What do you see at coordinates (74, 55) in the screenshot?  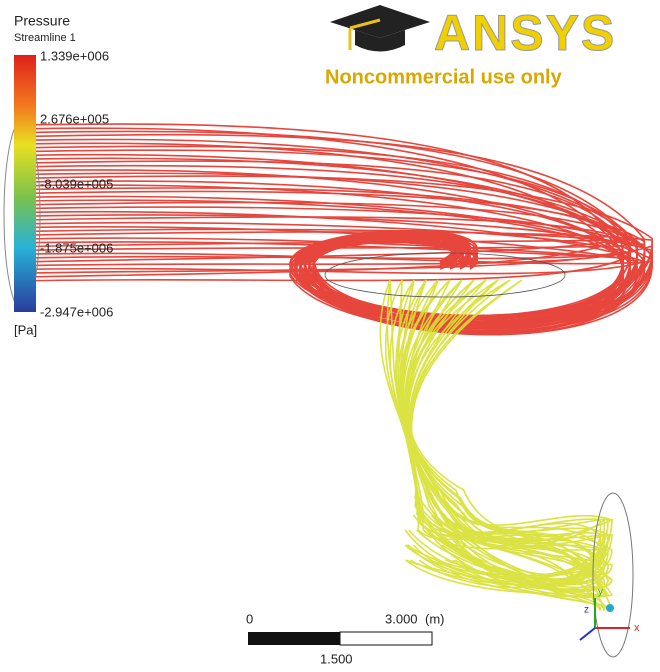 I see `legend-label: 1.339e+006` at bounding box center [74, 55].